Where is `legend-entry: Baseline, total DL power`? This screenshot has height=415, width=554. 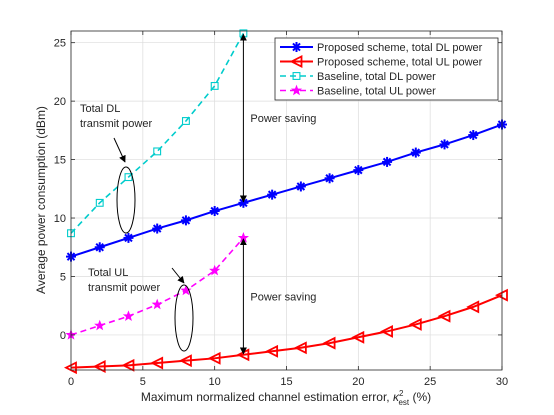 legend-entry: Baseline, total DL power is located at coordinates (358, 77).